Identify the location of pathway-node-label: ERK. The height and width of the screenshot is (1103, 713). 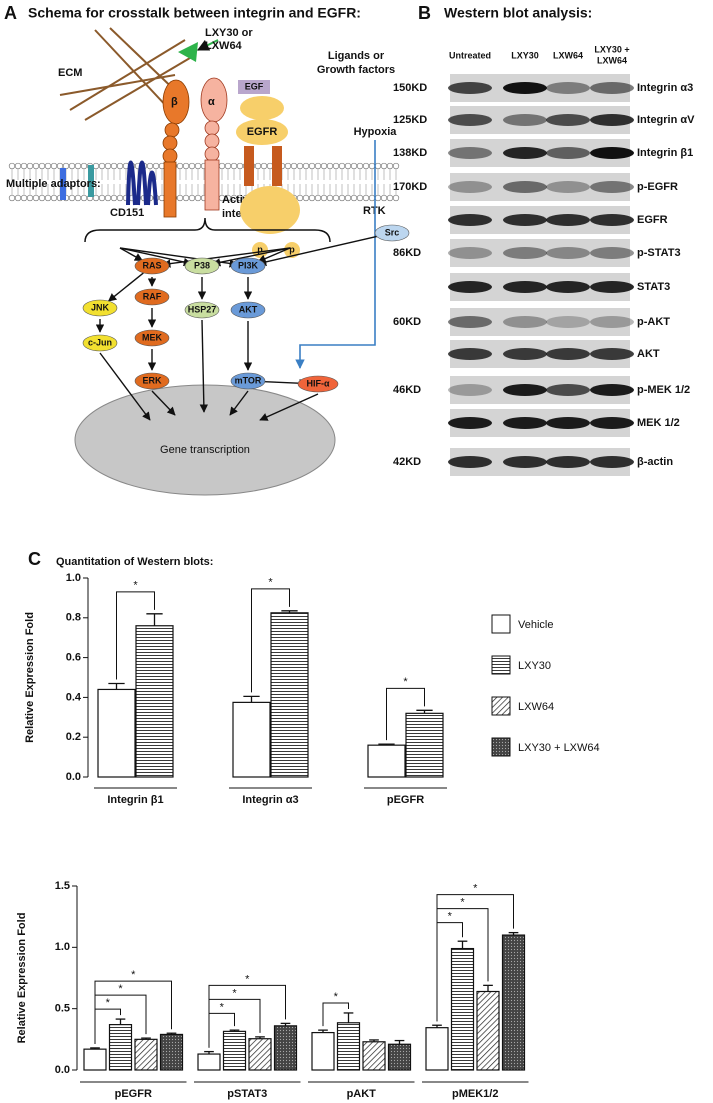
(152, 380).